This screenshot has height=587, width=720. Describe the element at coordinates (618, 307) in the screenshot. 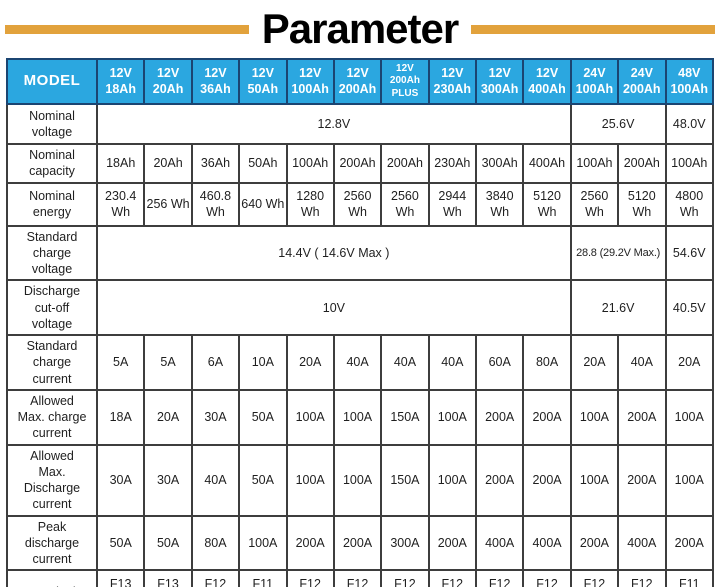

I see `value-cell: 21.6V` at that location.